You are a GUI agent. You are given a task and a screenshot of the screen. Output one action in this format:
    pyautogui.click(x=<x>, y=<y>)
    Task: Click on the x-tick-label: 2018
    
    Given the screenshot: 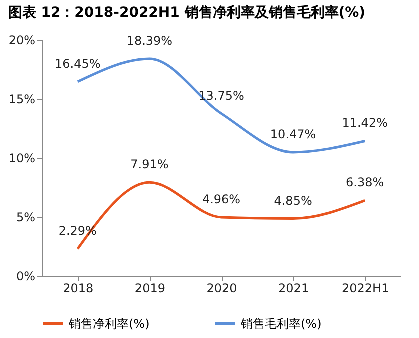 What is the action you would take?
    pyautogui.click(x=78, y=289)
    